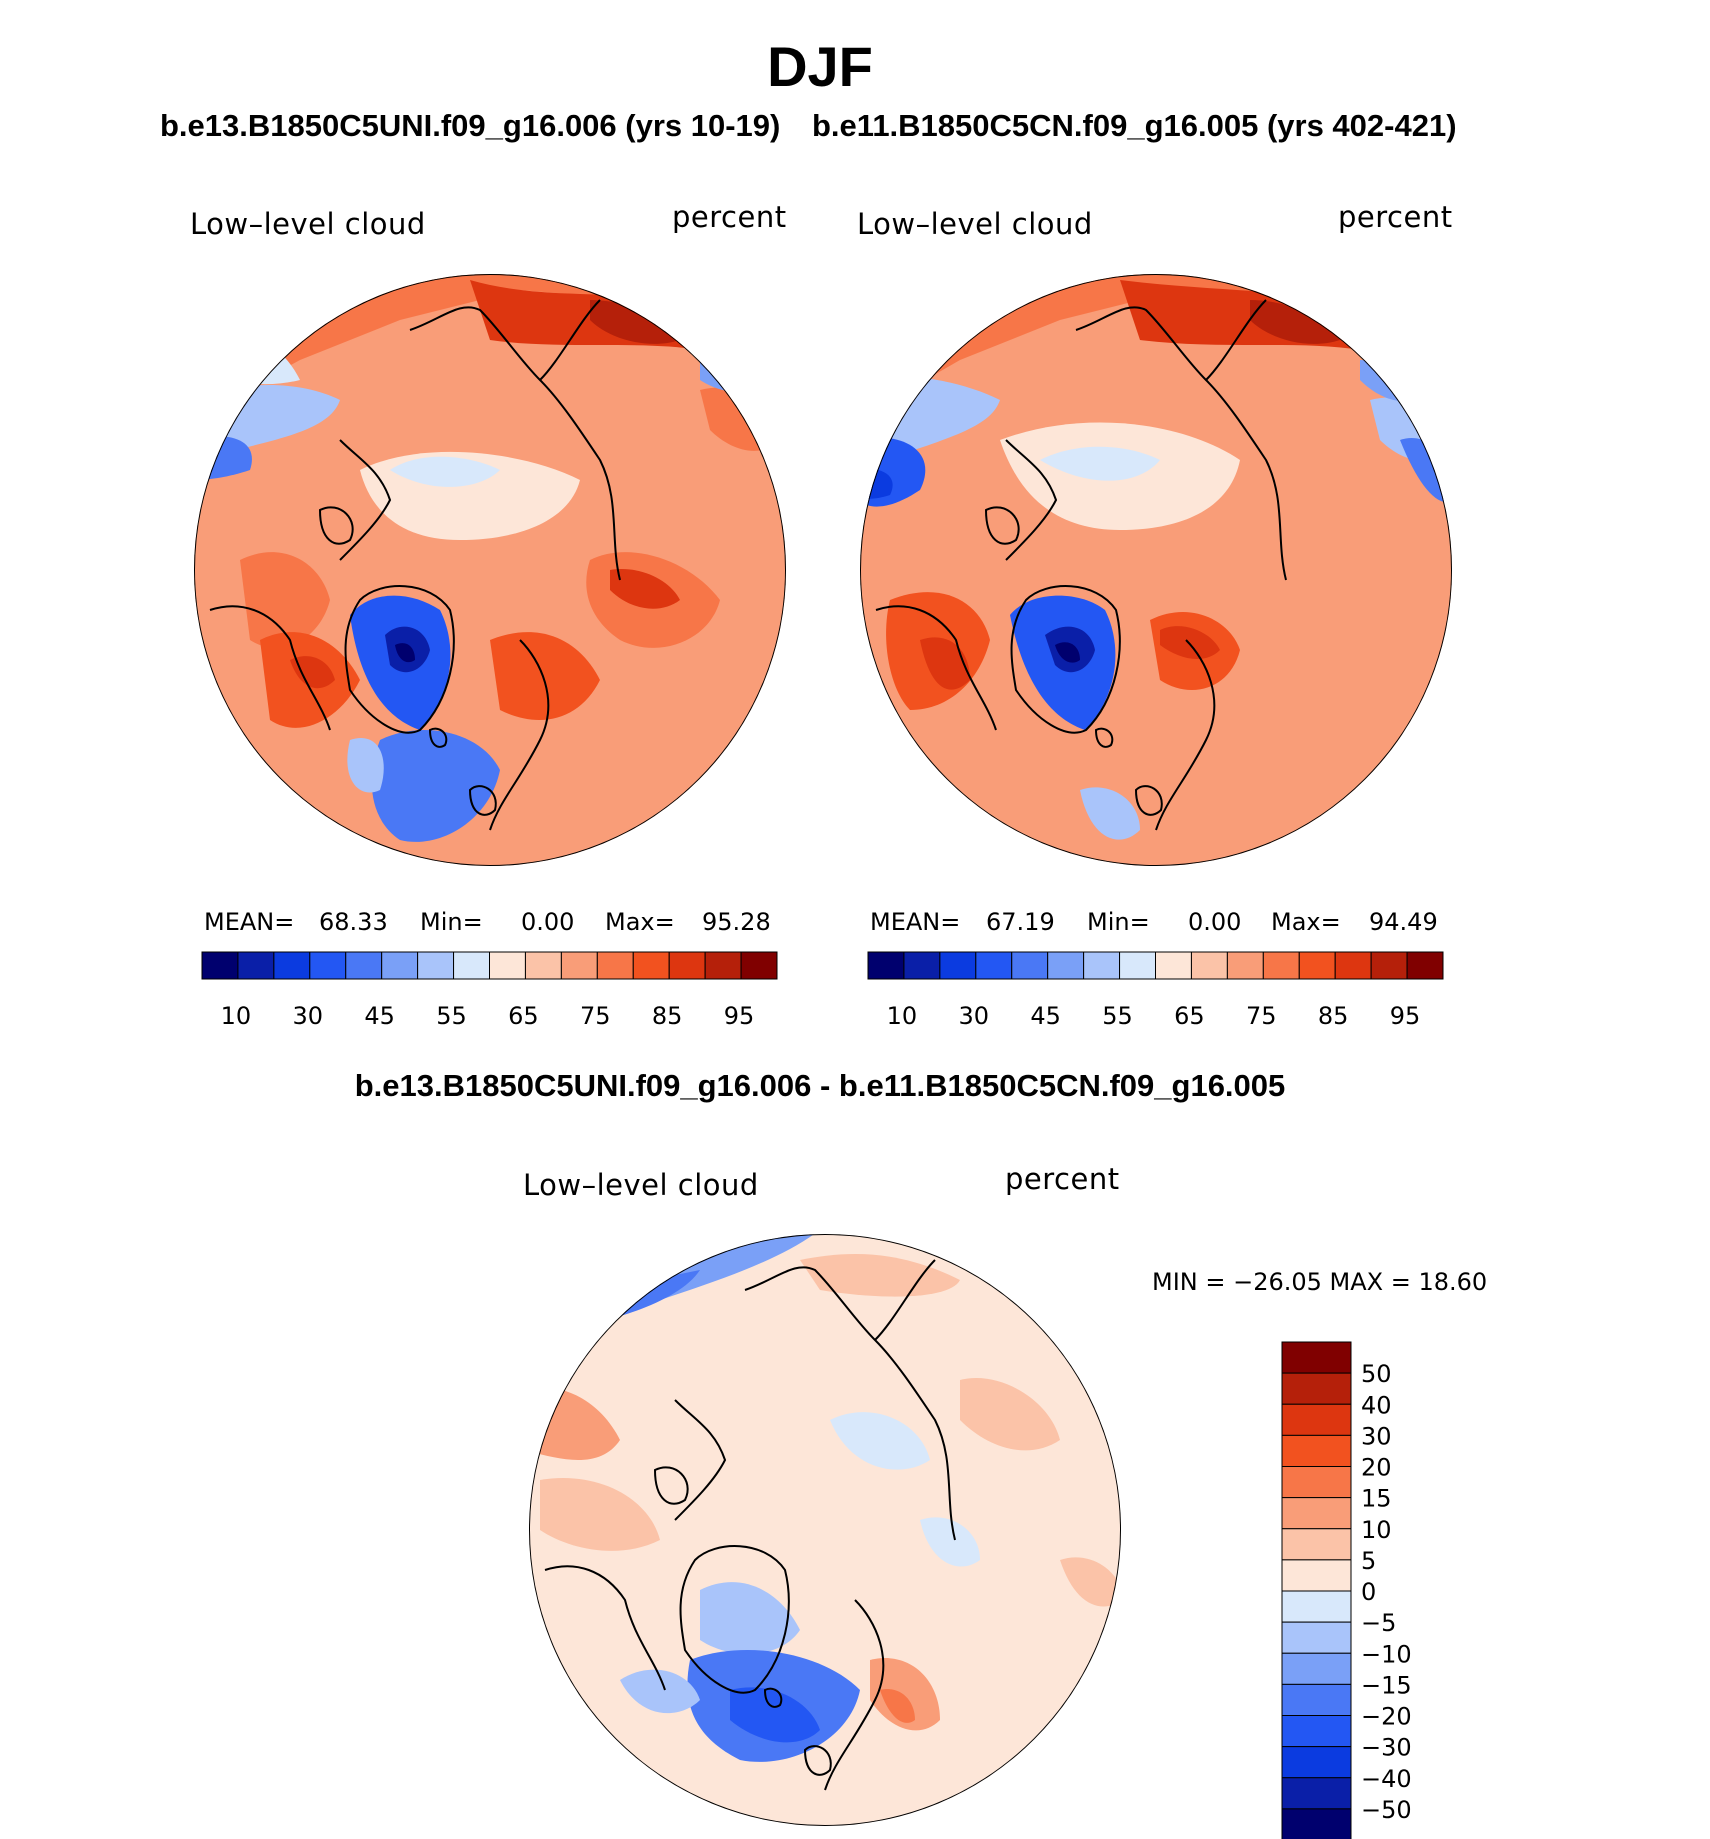 This screenshot has height=1839, width=1710. I want to click on panel2-colorbar-tick-label: 65, so click(1189, 1016).